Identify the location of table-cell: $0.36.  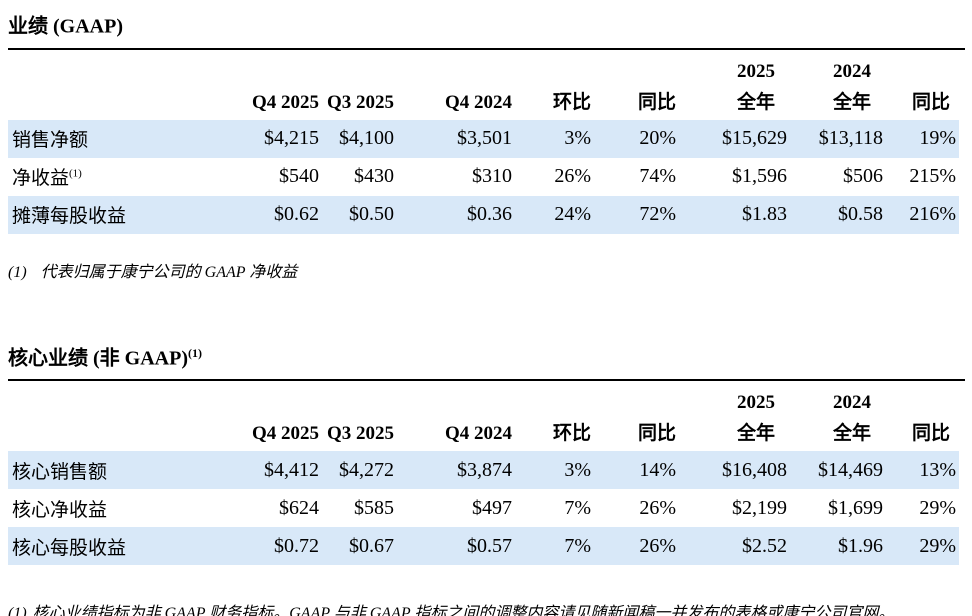
(489, 214).